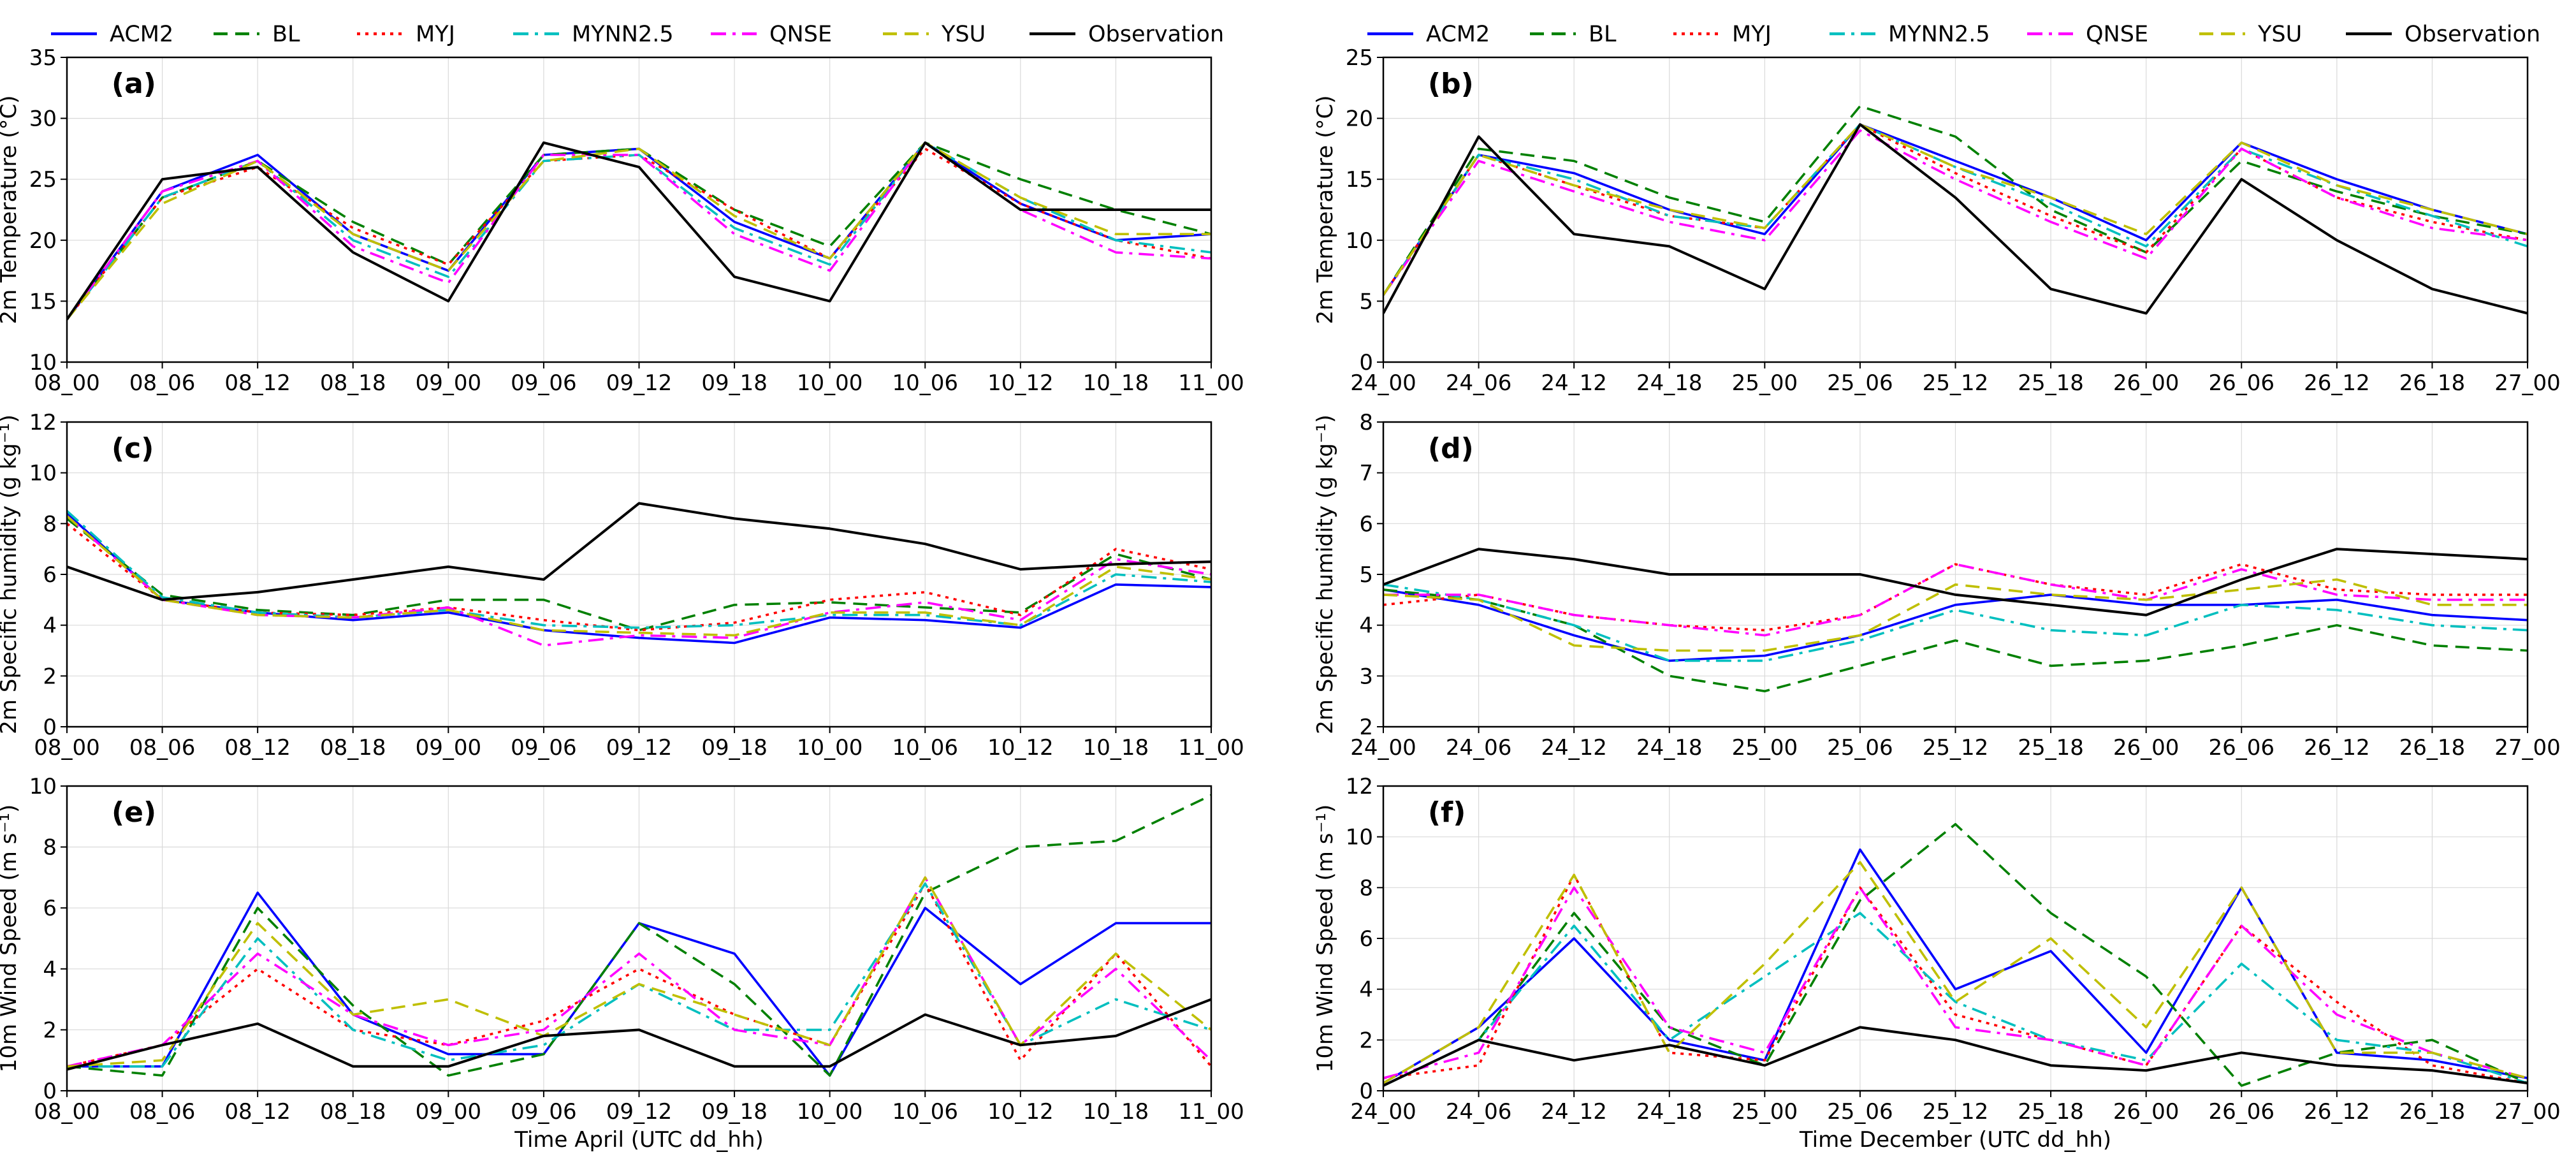  I want to click on legend-right: ACM2 BL MYJ MYNN2.5 QNSE YSU Observation, so click(1953, 34).